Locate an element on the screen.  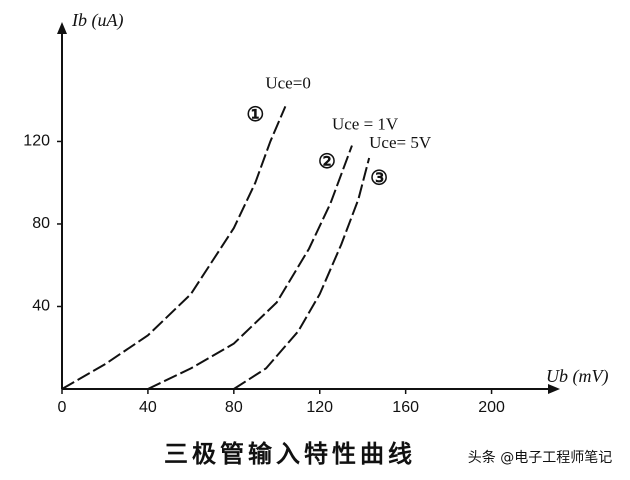
curve-label: Uce = 1V is located at coordinates (365, 123).